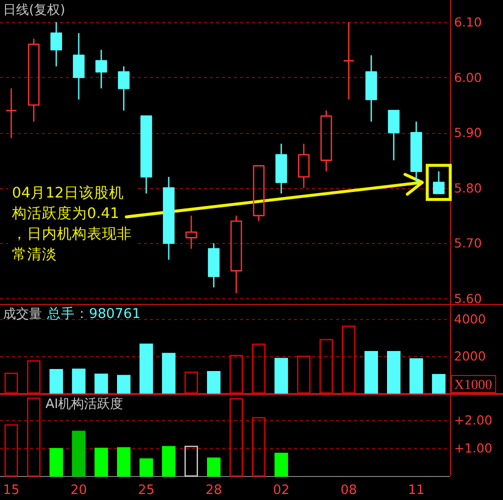 This screenshot has height=500, width=503. Describe the element at coordinates (468, 243) in the screenshot. I see `y-tick-label: 5.70` at that location.